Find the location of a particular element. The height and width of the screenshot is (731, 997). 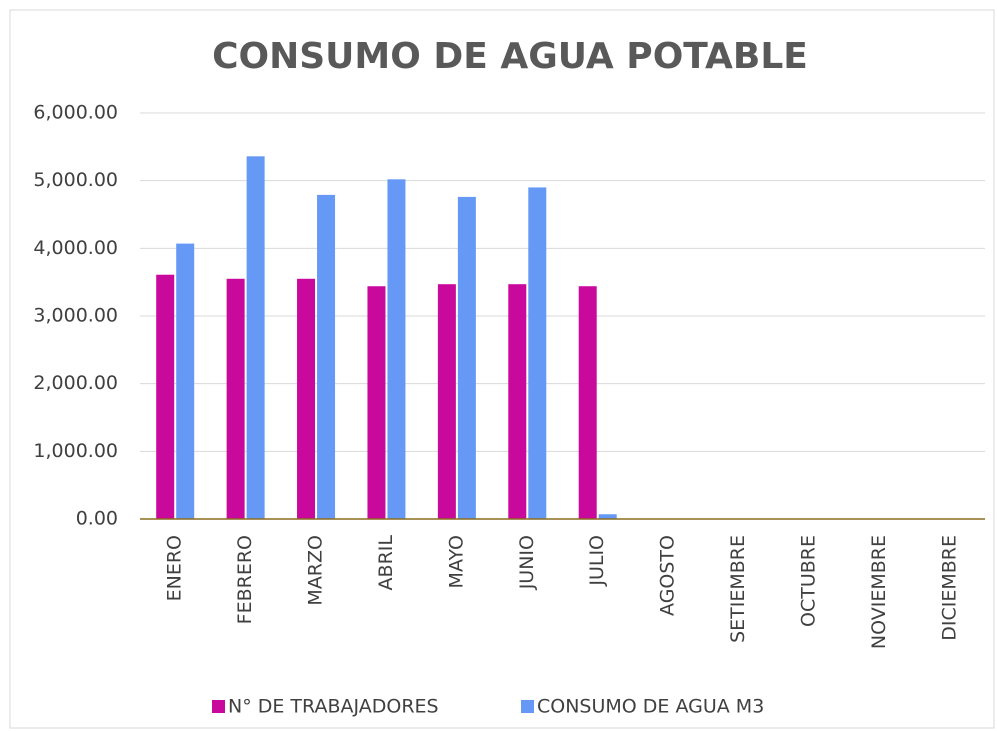

legend-label: CONSUMO DE AGUA M3 is located at coordinates (650, 707).